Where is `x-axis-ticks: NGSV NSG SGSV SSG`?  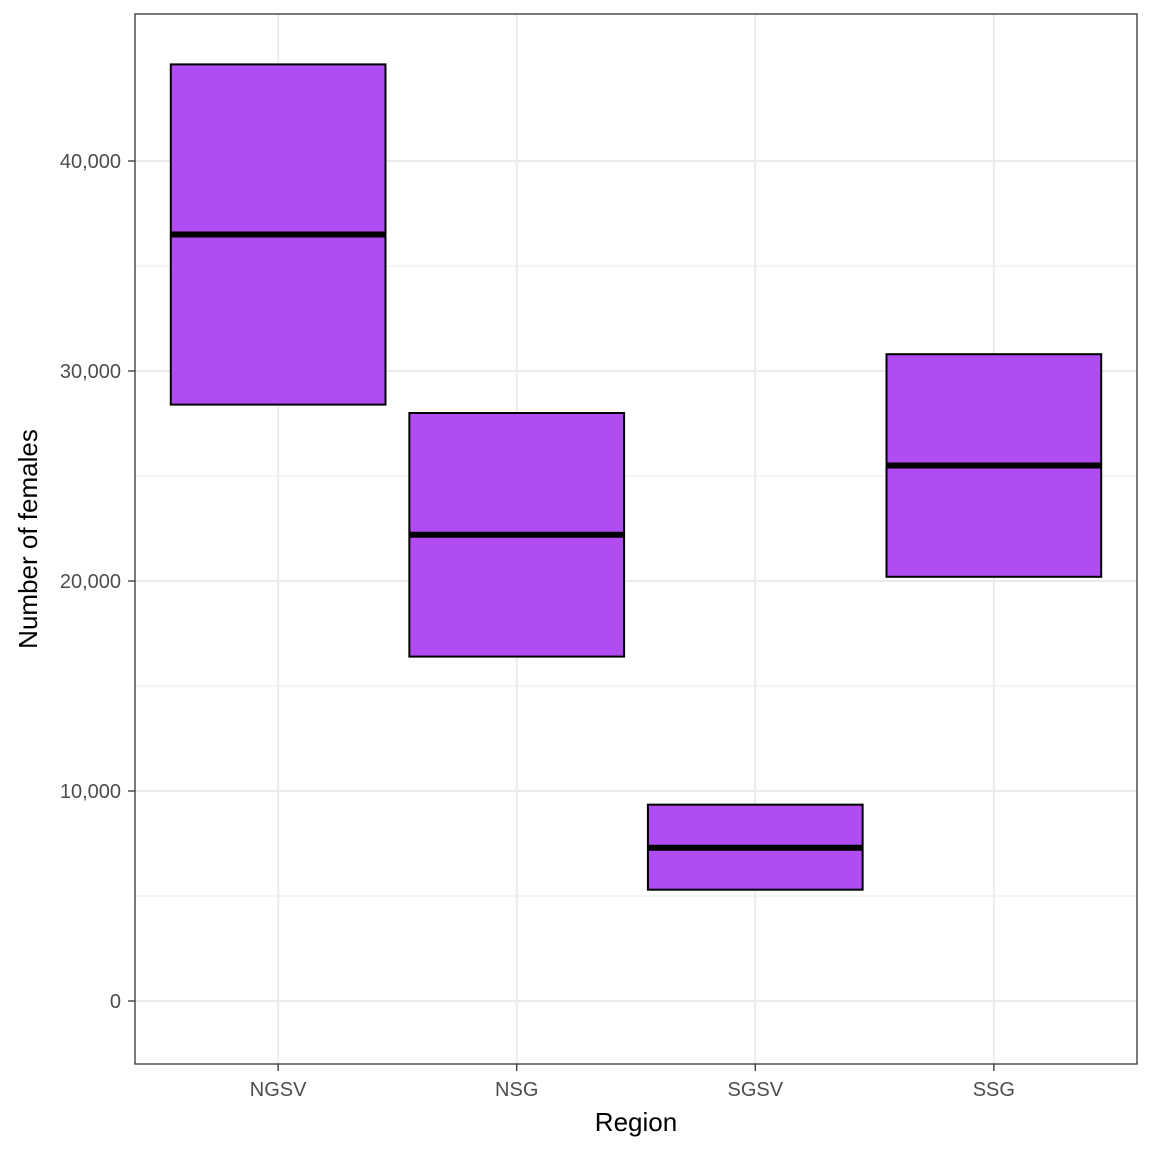
x-axis-ticks: NGSV NSG SGSV SSG is located at coordinates (632, 1082).